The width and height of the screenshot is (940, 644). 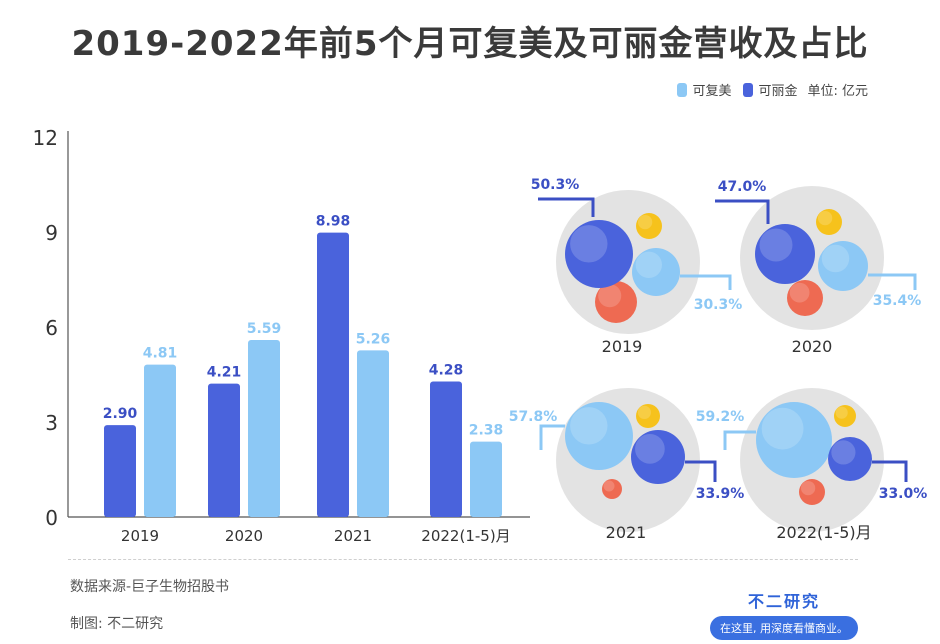 I want to click on y-tick-label: 12, so click(x=45, y=138).